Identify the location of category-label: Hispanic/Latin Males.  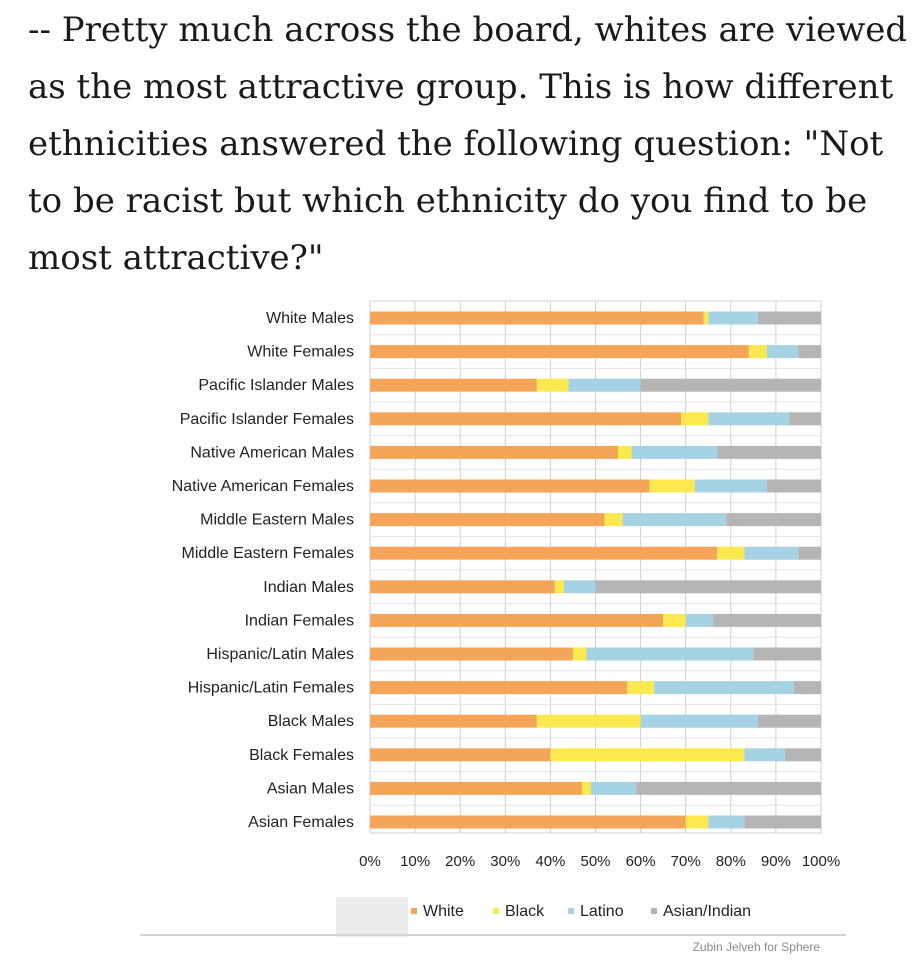
(280, 654).